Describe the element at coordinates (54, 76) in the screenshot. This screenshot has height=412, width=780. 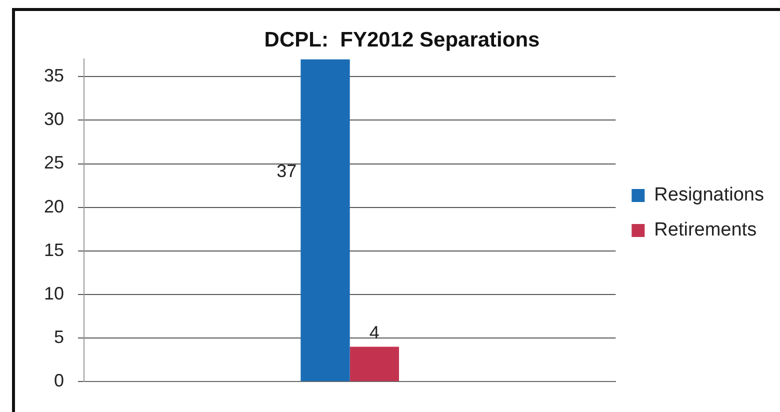
I see `y-tick-label: 35` at that location.